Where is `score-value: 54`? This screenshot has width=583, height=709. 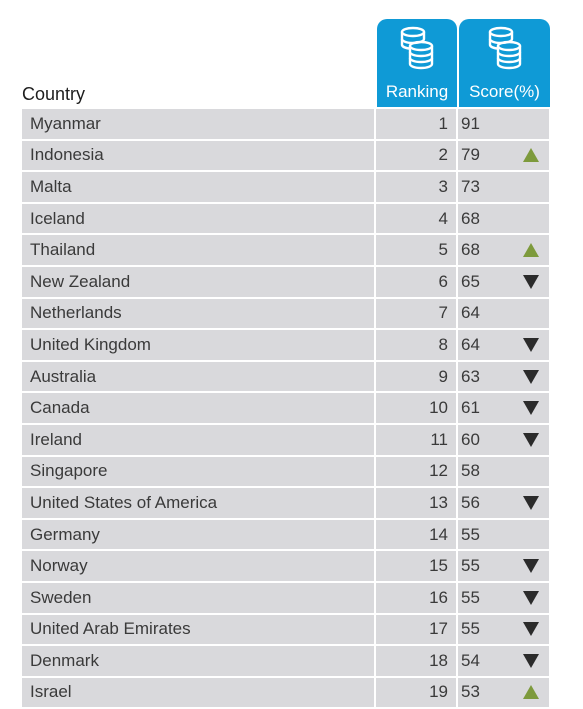 score-value: 54 is located at coordinates (470, 660).